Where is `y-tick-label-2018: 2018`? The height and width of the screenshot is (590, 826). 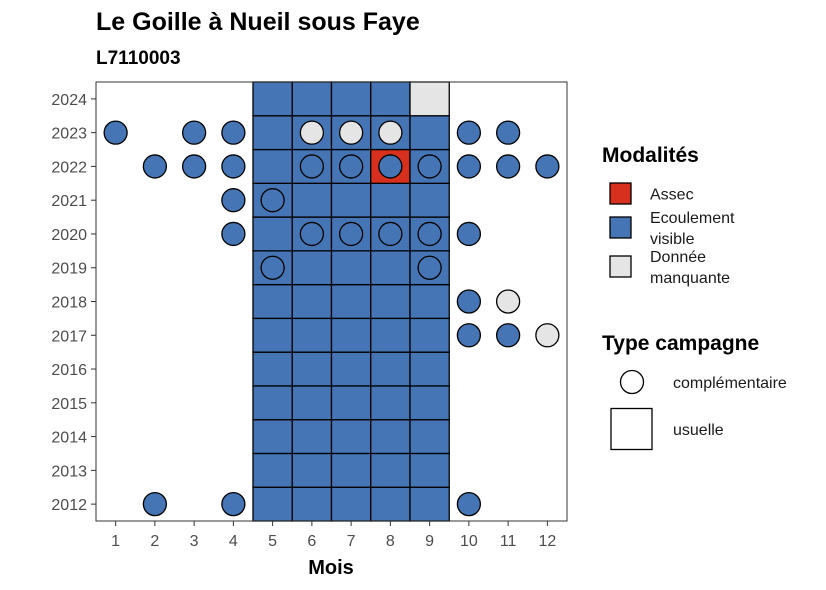
y-tick-label-2018: 2018 is located at coordinates (69, 303).